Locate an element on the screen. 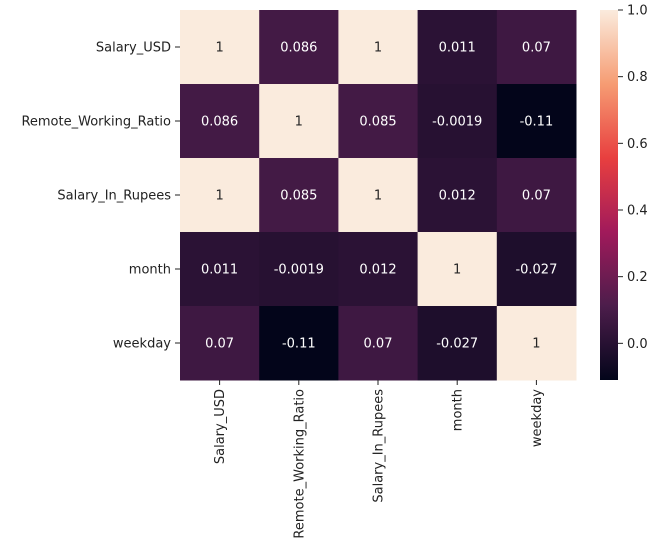  colorbar-gradient is located at coordinates (609, 195).